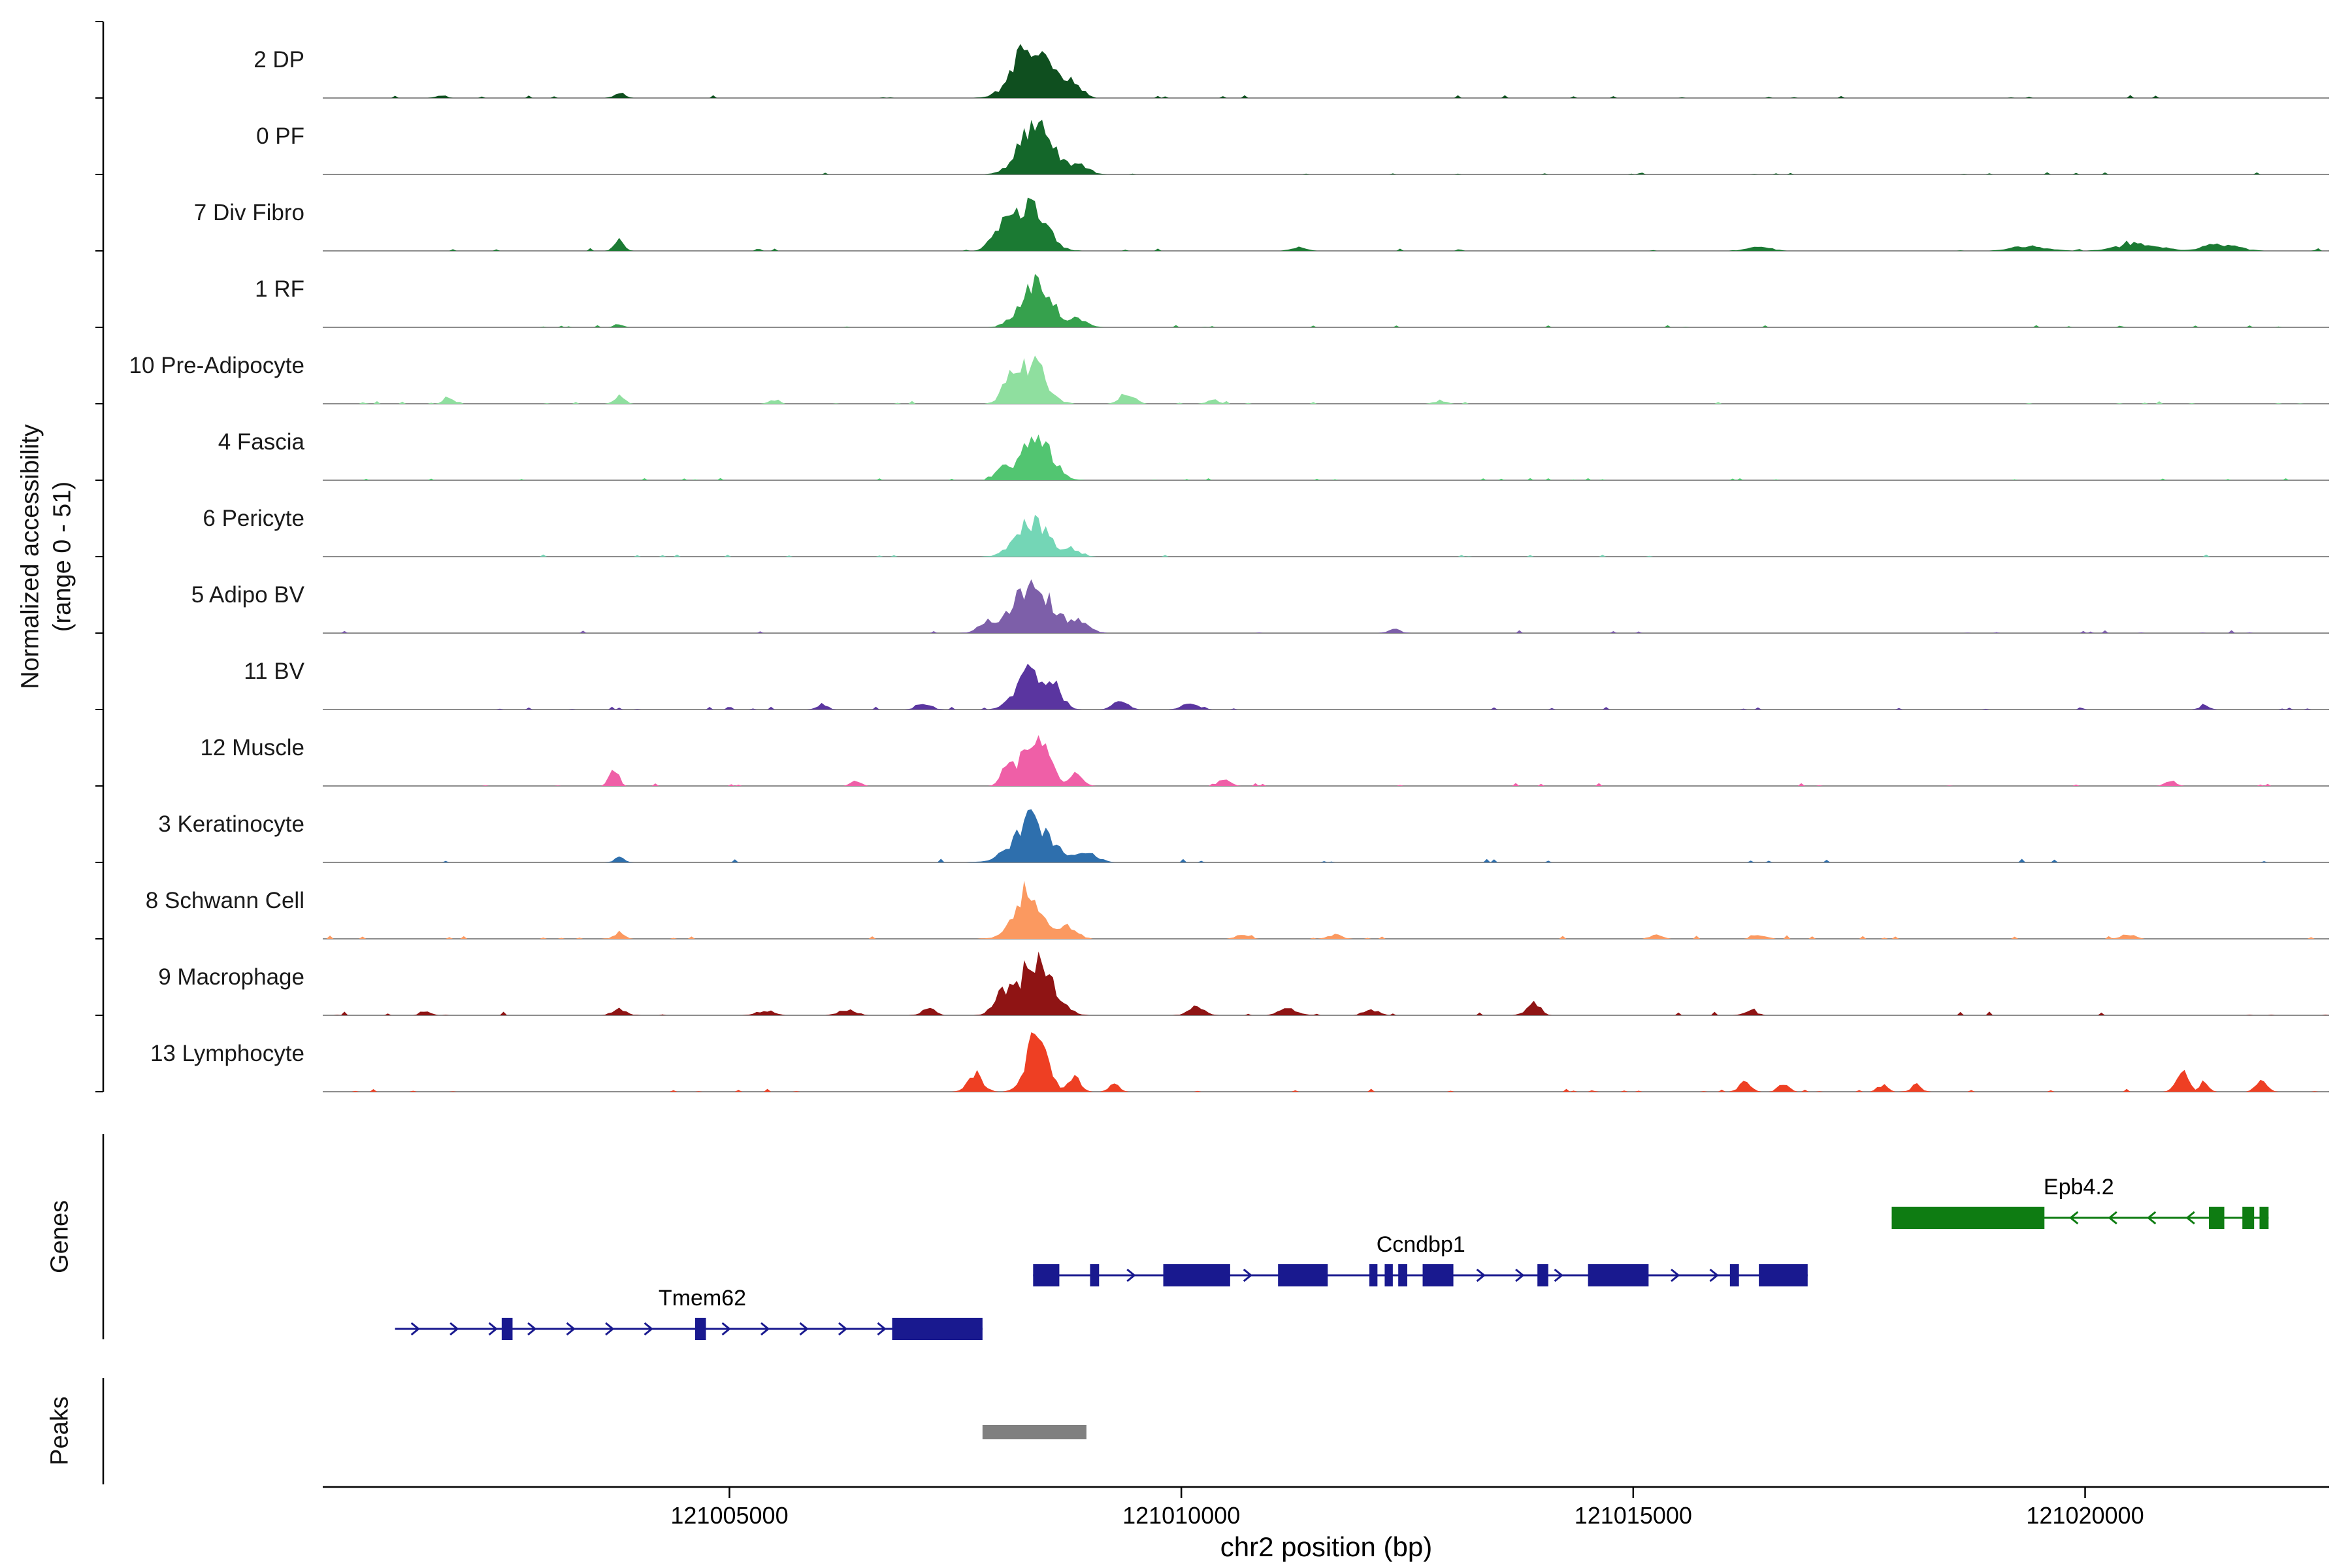 This screenshot has height=1568, width=2352. I want to click on track-label: 4 Fascia, so click(261, 442).